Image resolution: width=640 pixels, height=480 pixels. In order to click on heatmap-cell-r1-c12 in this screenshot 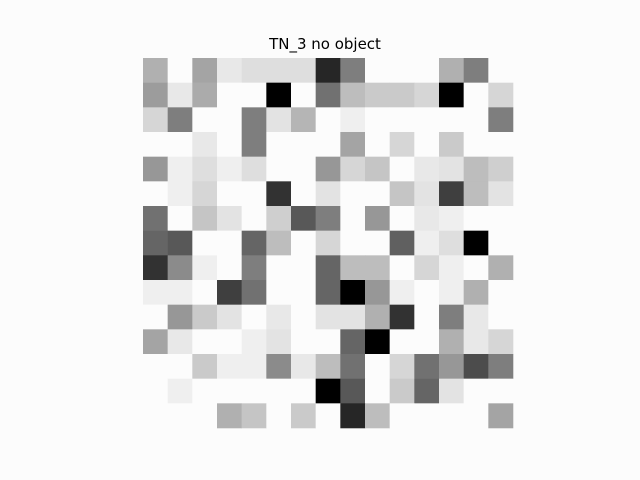, I will do `click(451, 95)`.